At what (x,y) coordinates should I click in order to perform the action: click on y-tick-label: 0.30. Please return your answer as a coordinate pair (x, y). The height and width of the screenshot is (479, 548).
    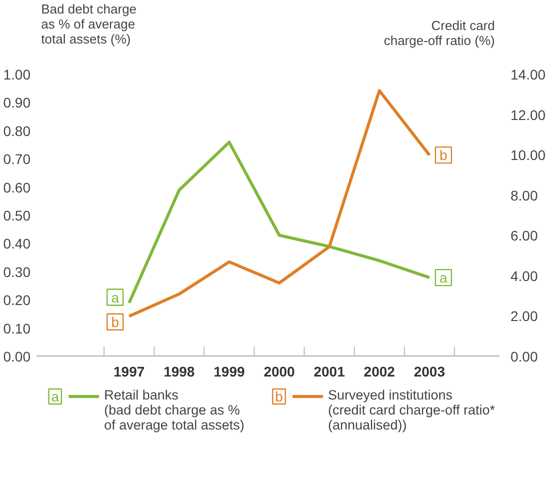
    Looking at the image, I should click on (17, 272).